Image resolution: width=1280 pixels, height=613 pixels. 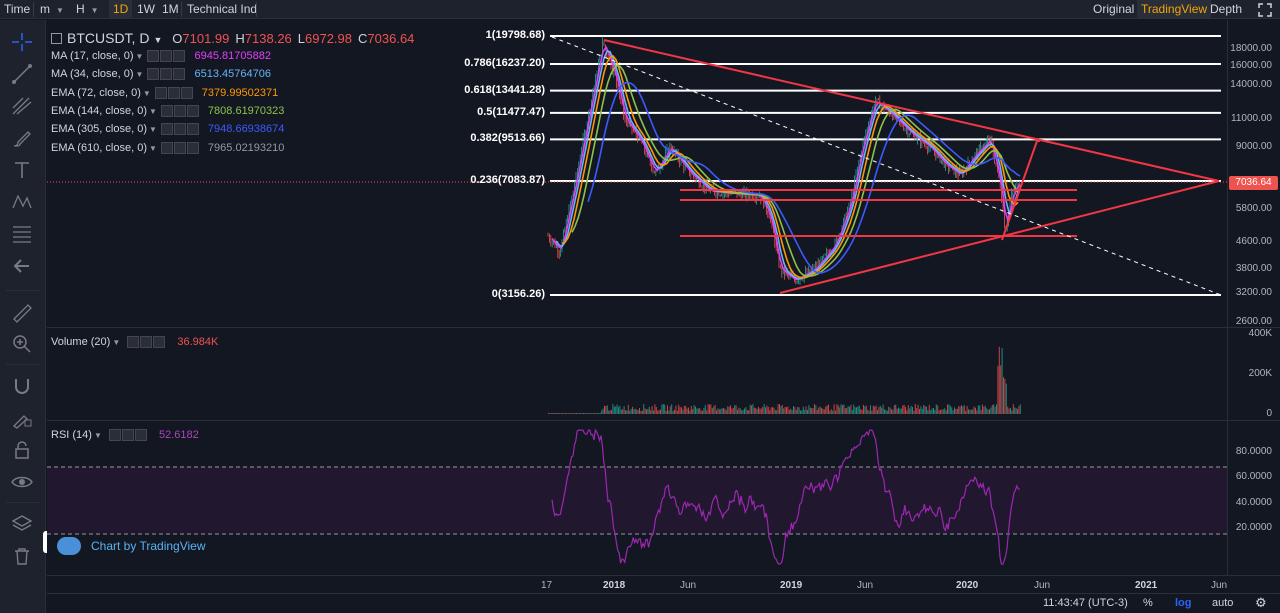 I want to click on price-tick-label: 4600.00, so click(x=1253, y=241).